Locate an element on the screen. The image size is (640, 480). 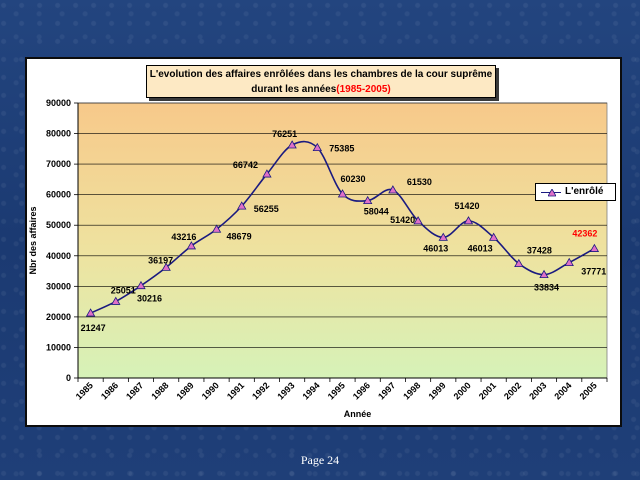
page-number: Page 24 is located at coordinates (320, 460).